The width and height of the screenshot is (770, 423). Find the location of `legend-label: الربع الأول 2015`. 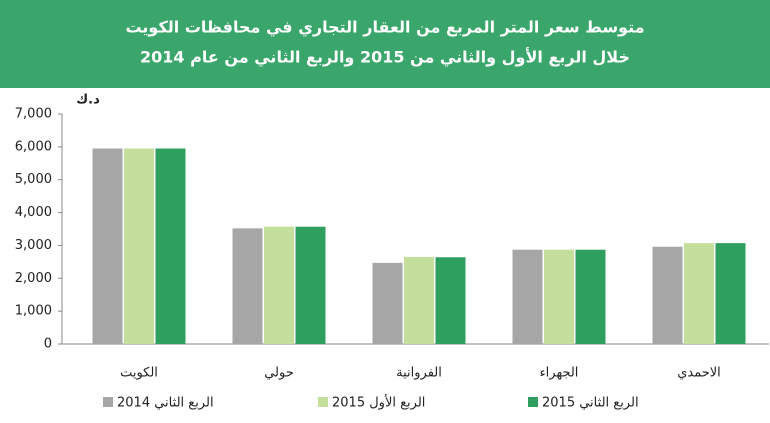

legend-label: الربع الأول 2015 is located at coordinates (378, 402).